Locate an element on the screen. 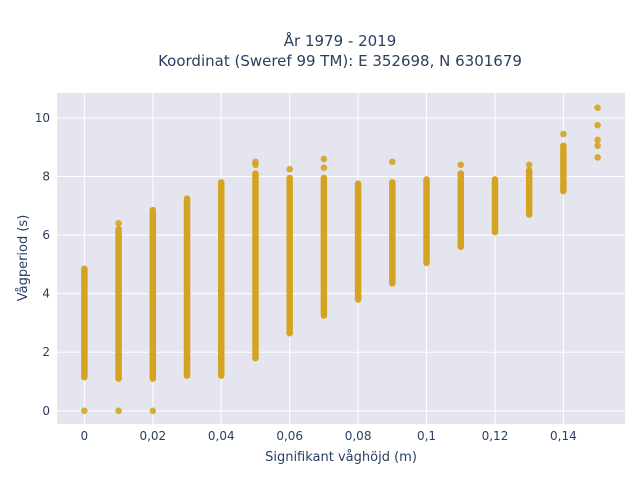 The height and width of the screenshot is (480, 640). y-axis-ticks: 0 2 4 6 8 10 is located at coordinates (42, 264).